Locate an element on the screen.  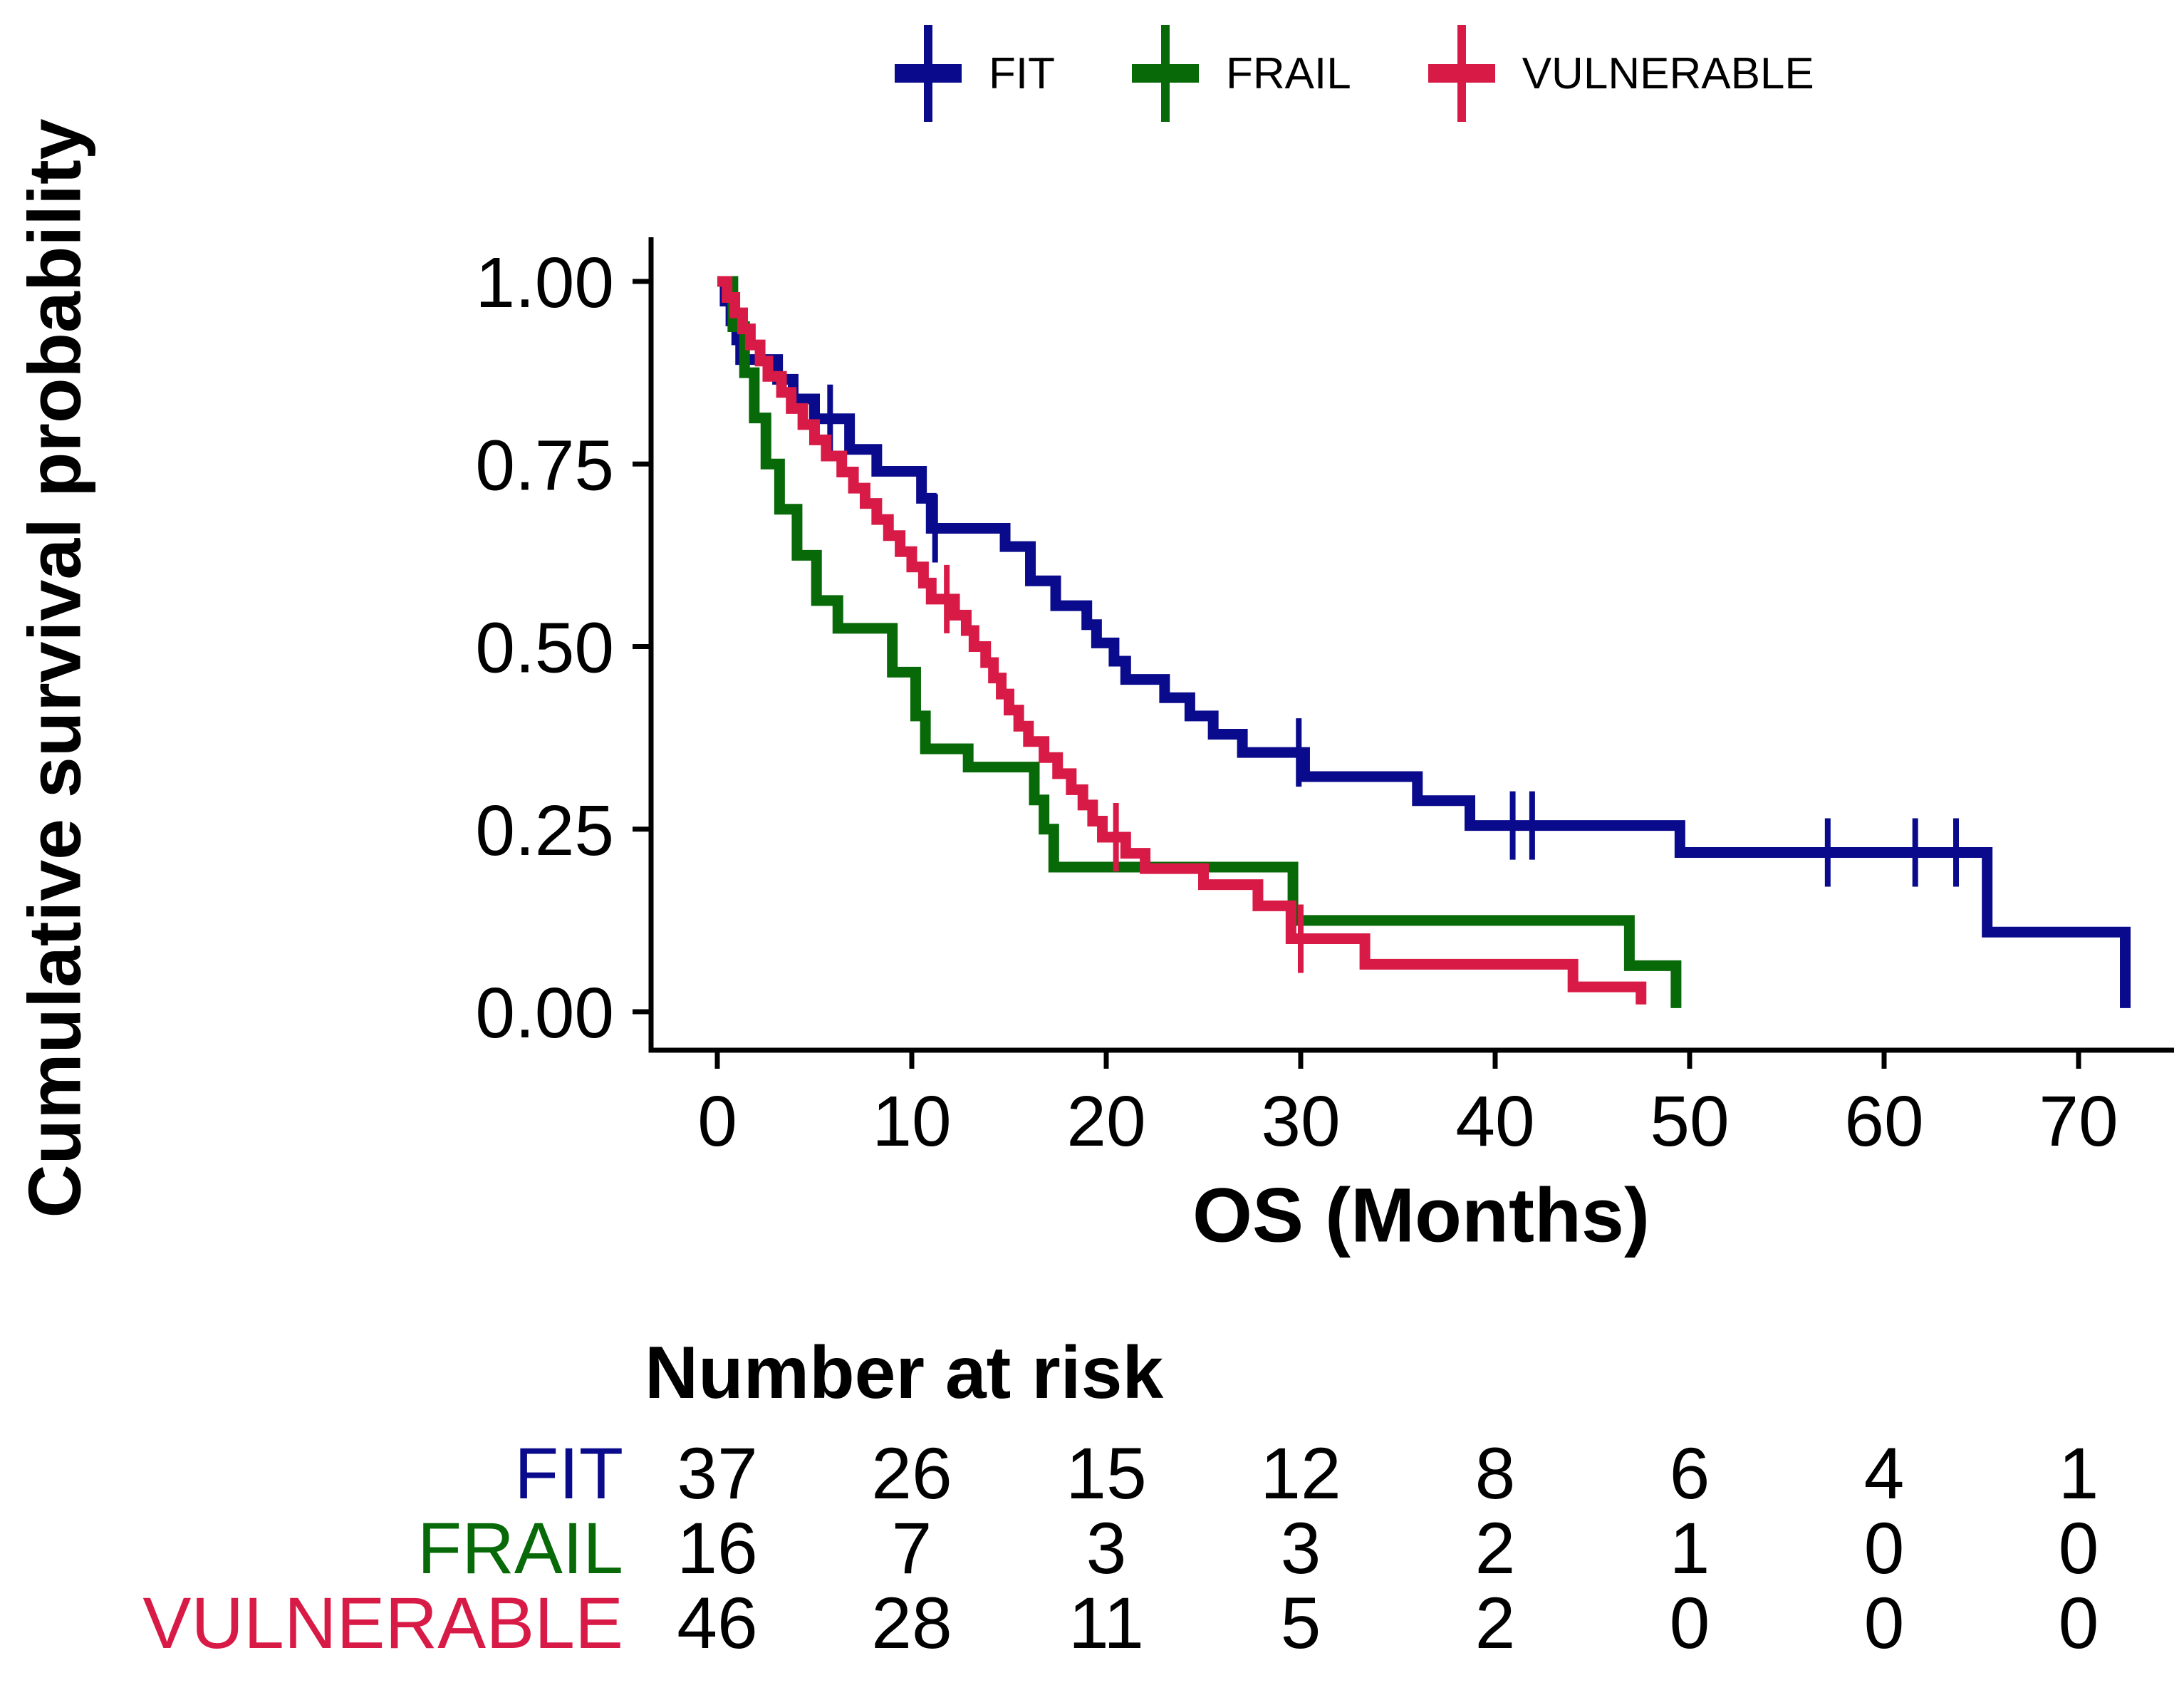
risk-table-title: Number at risk is located at coordinates (904, 1373).